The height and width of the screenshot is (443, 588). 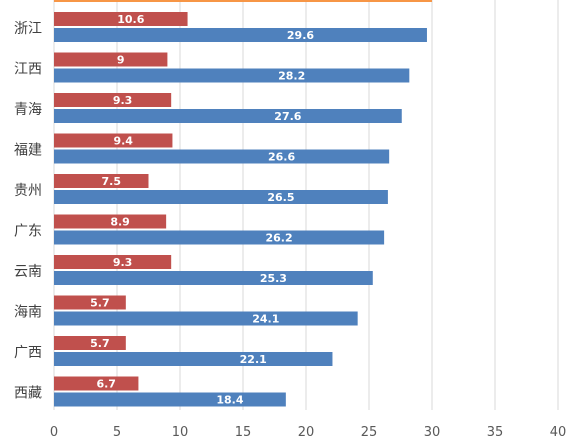 I want to click on x-tick-label: 35, so click(x=495, y=432).